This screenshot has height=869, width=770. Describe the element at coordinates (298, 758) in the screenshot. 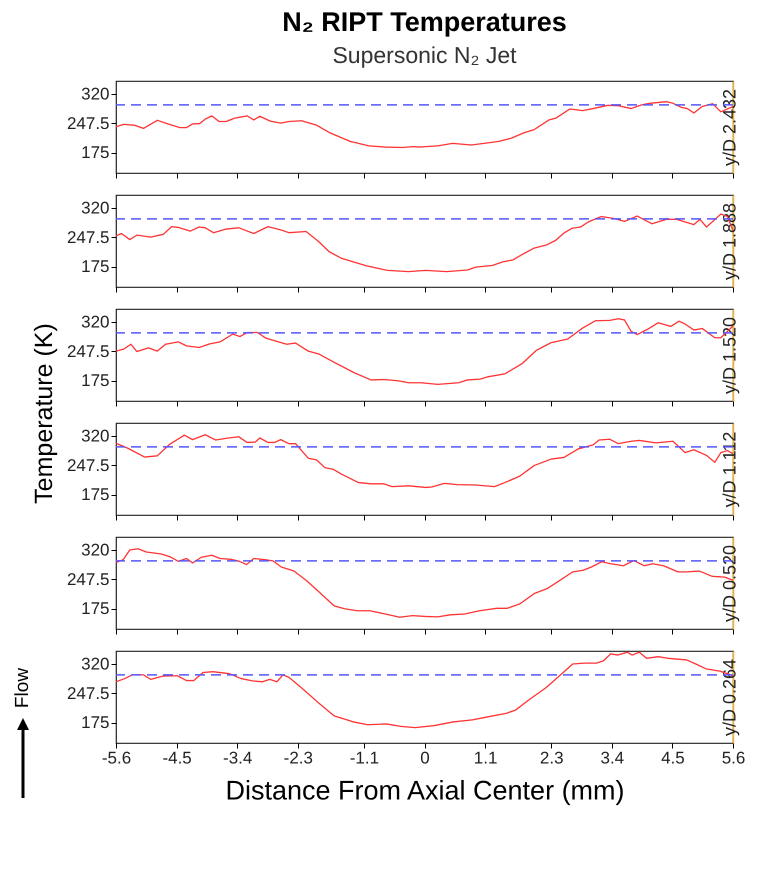

I see `x-tick-label: -2.3` at that location.